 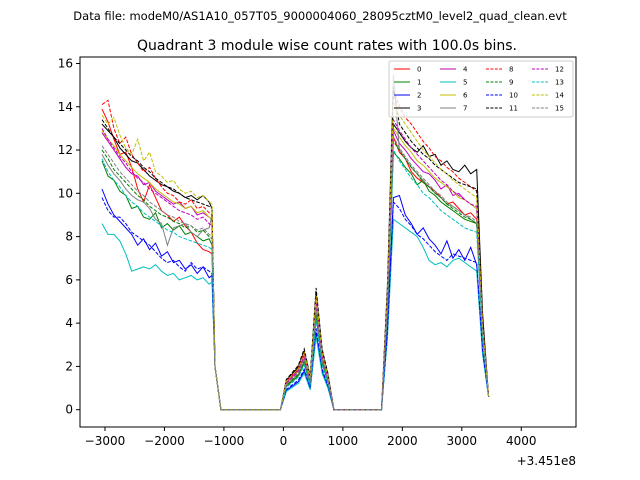 What do you see at coordinates (559, 109) in the screenshot?
I see `legend-label-15: 15` at bounding box center [559, 109].